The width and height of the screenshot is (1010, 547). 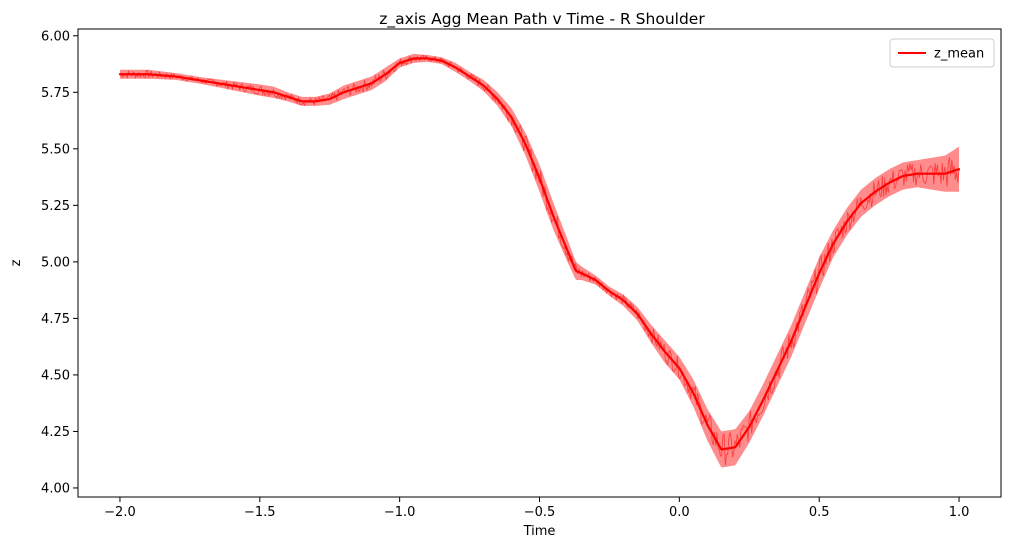 I want to click on legend-label: z_mean, so click(x=959, y=54).